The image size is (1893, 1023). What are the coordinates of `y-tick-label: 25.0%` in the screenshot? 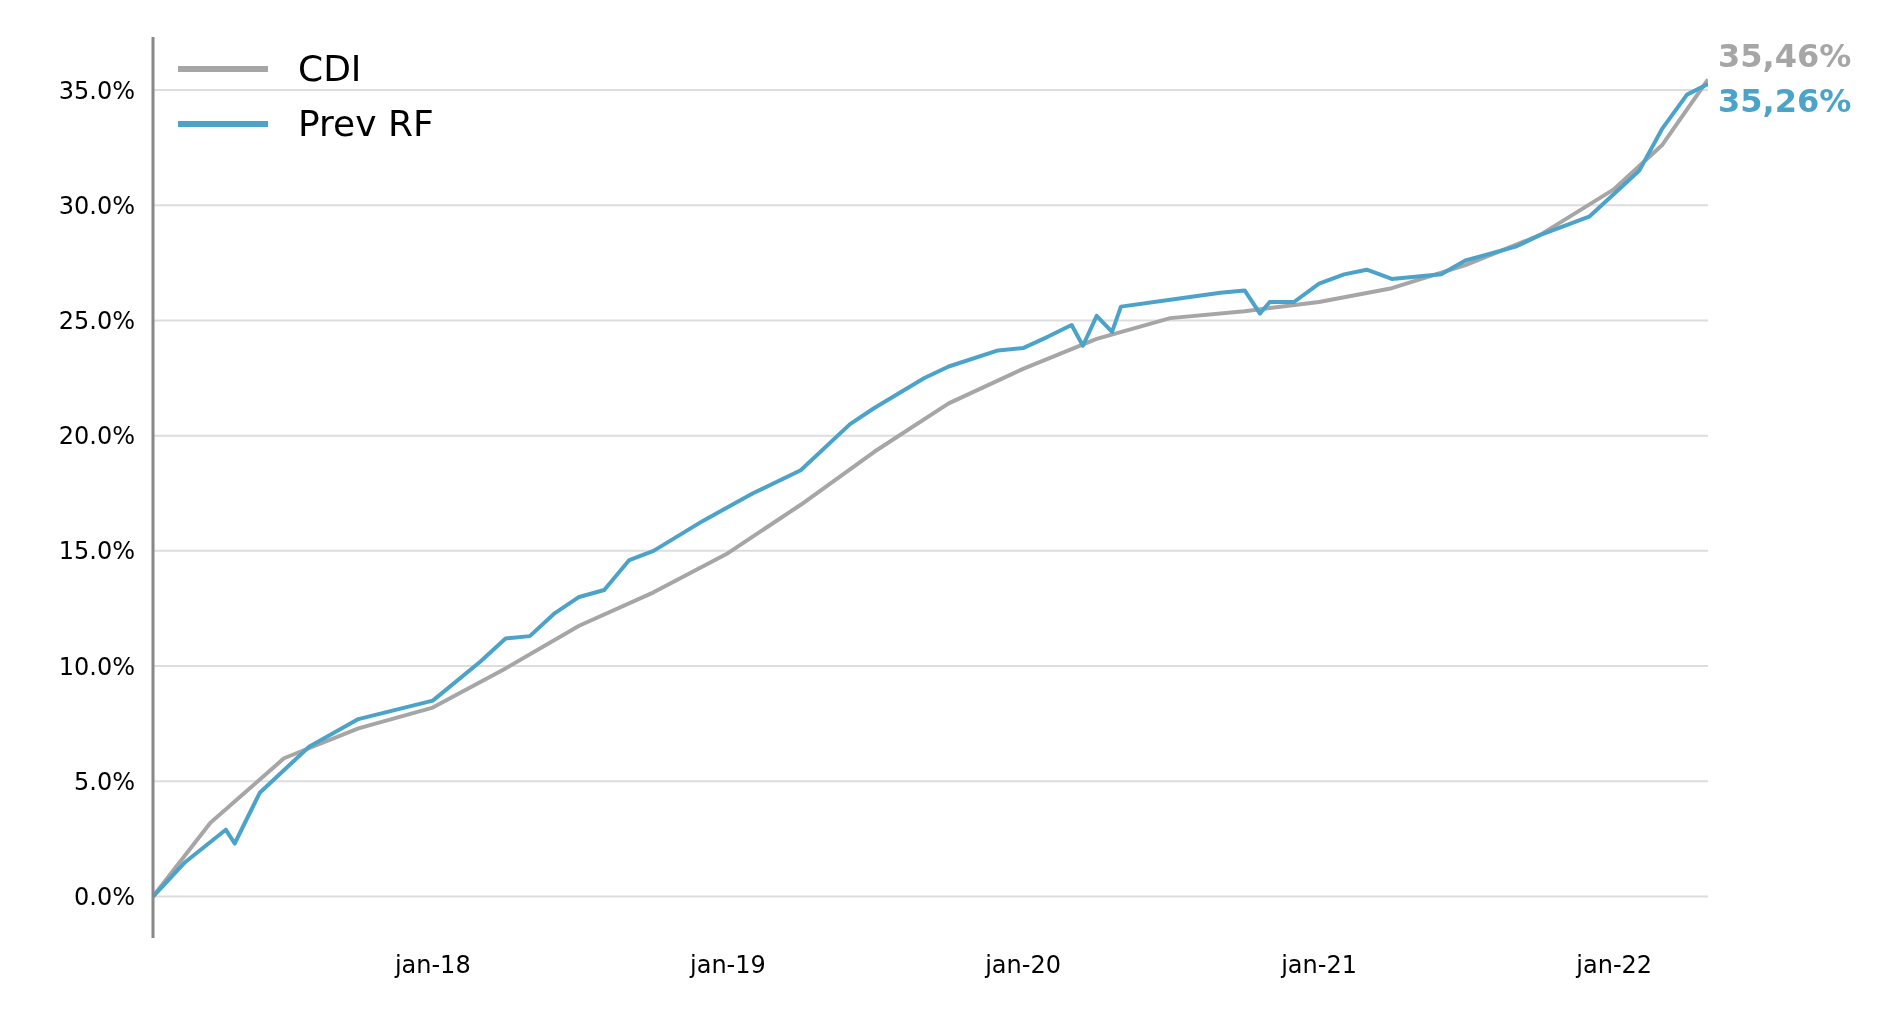 It's located at (96, 320).